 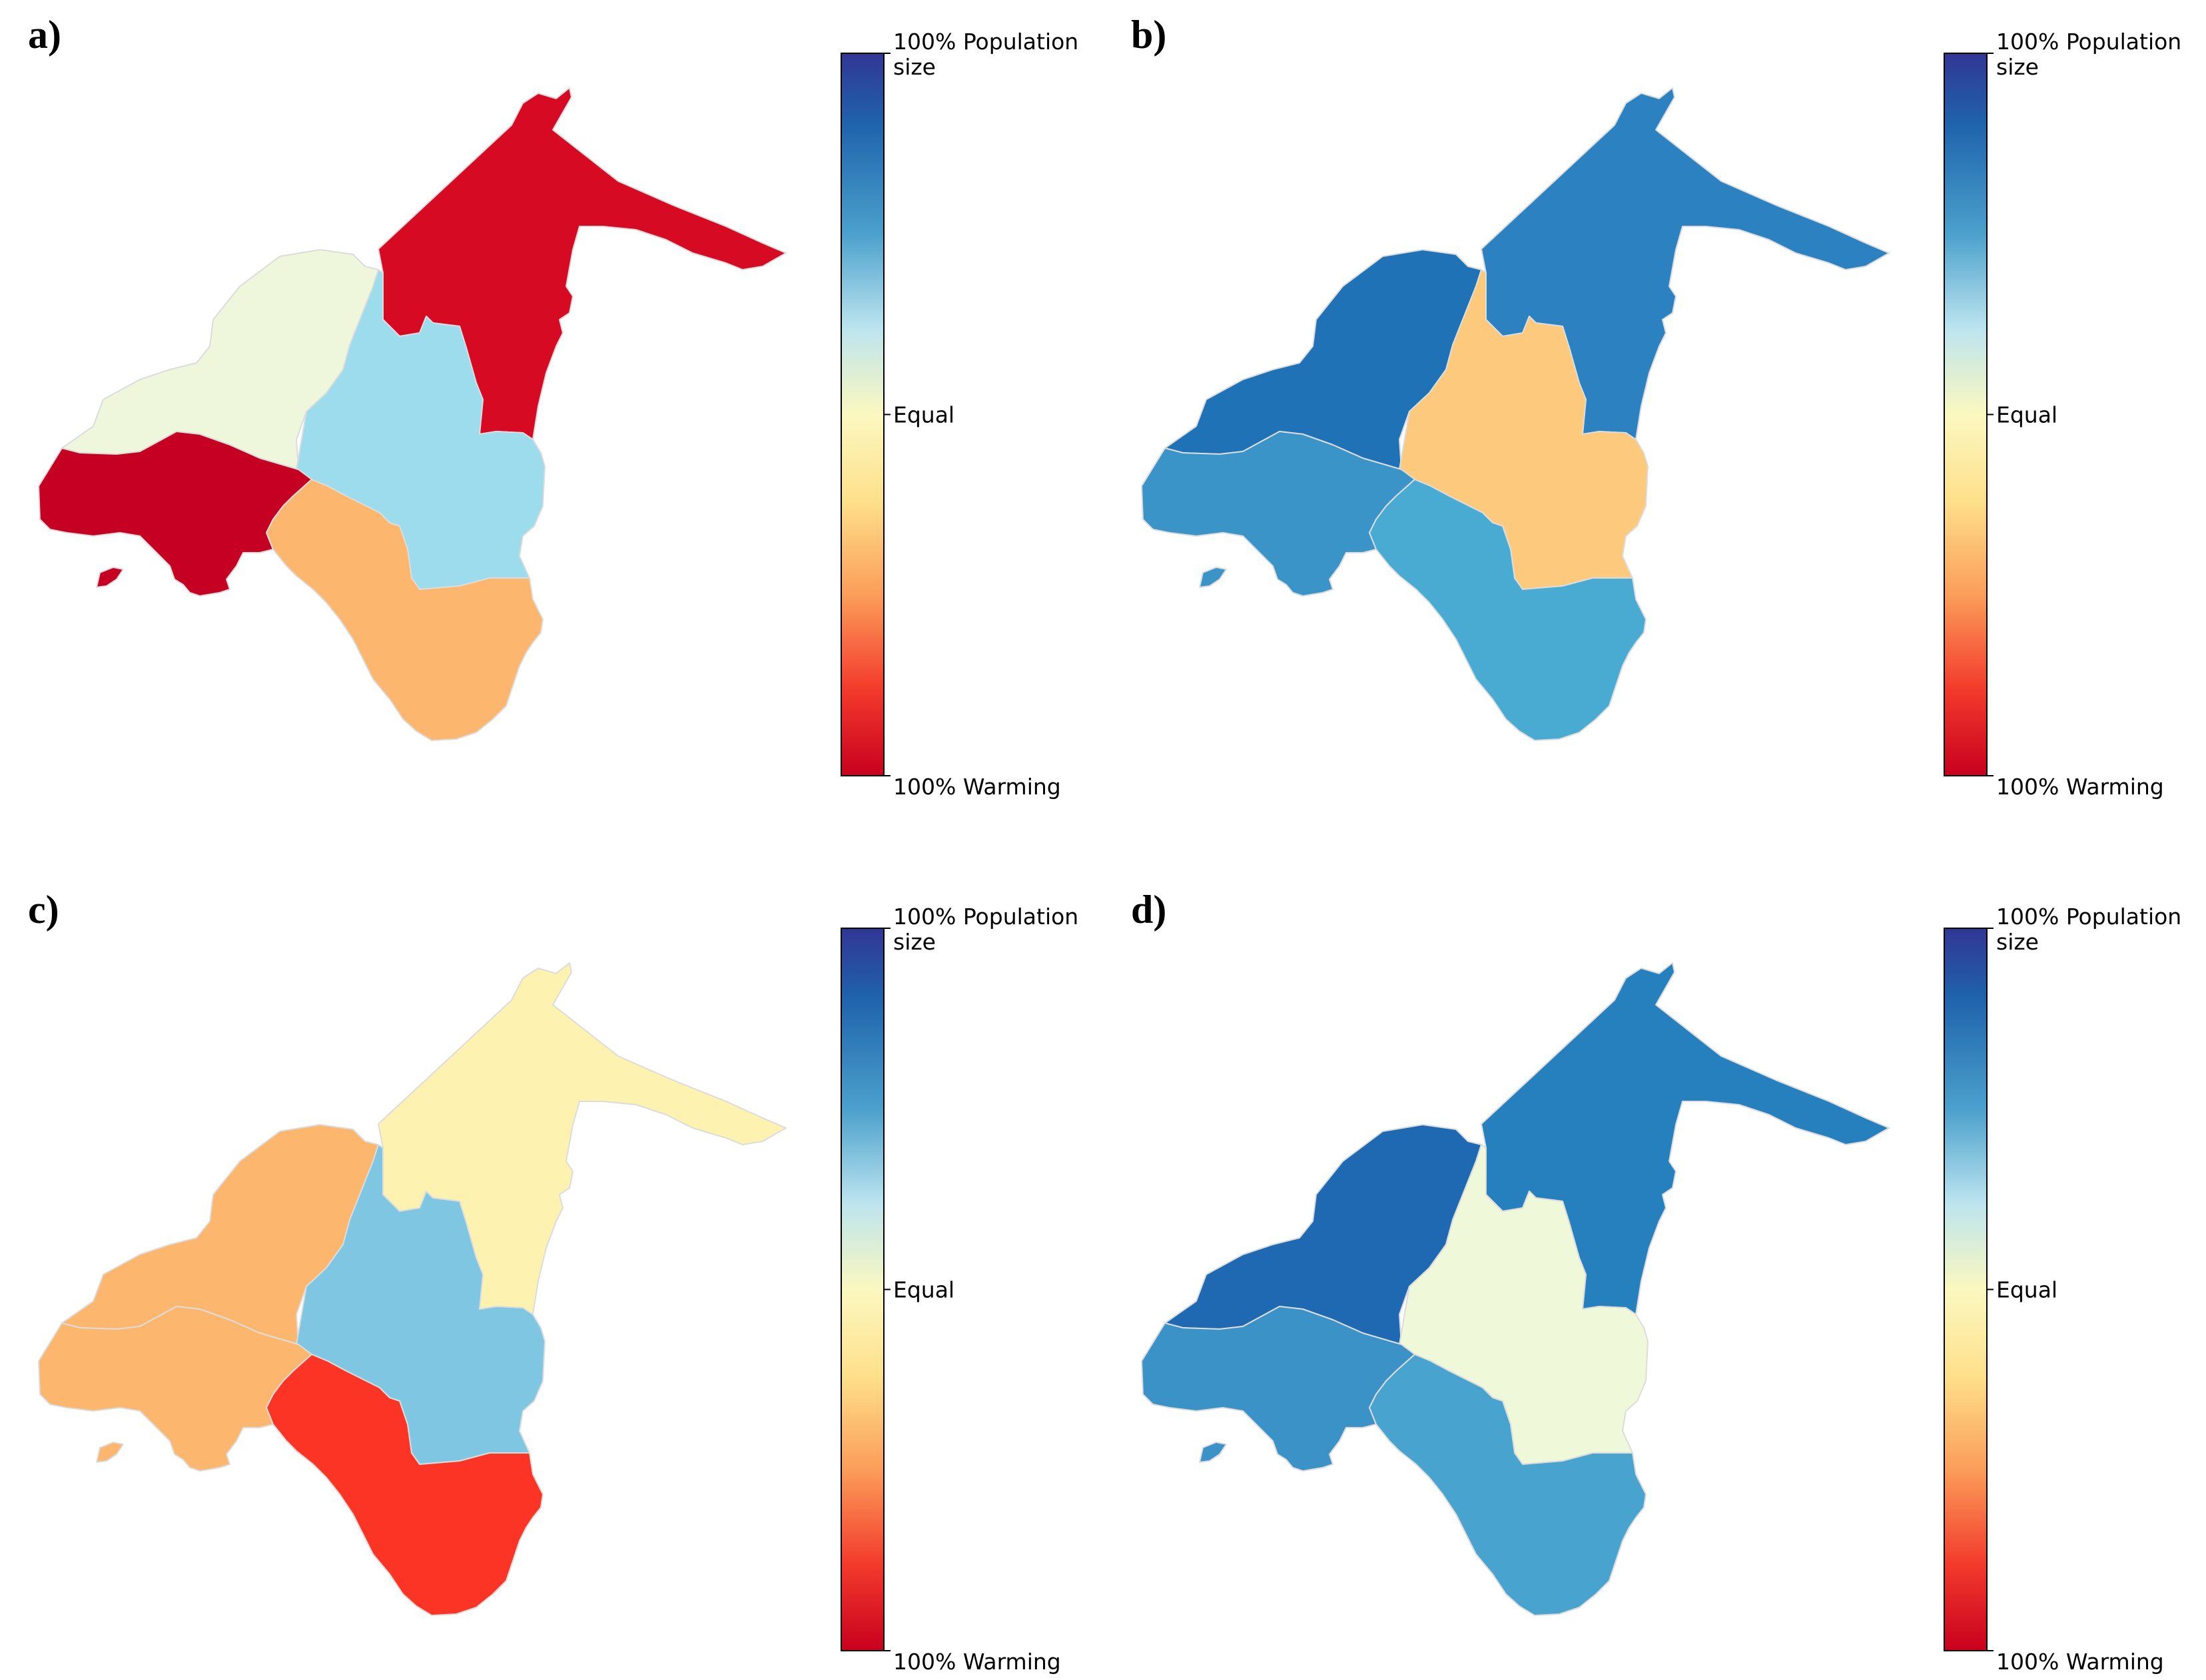 I want to click on map-d, so click(x=1515, y=1289).